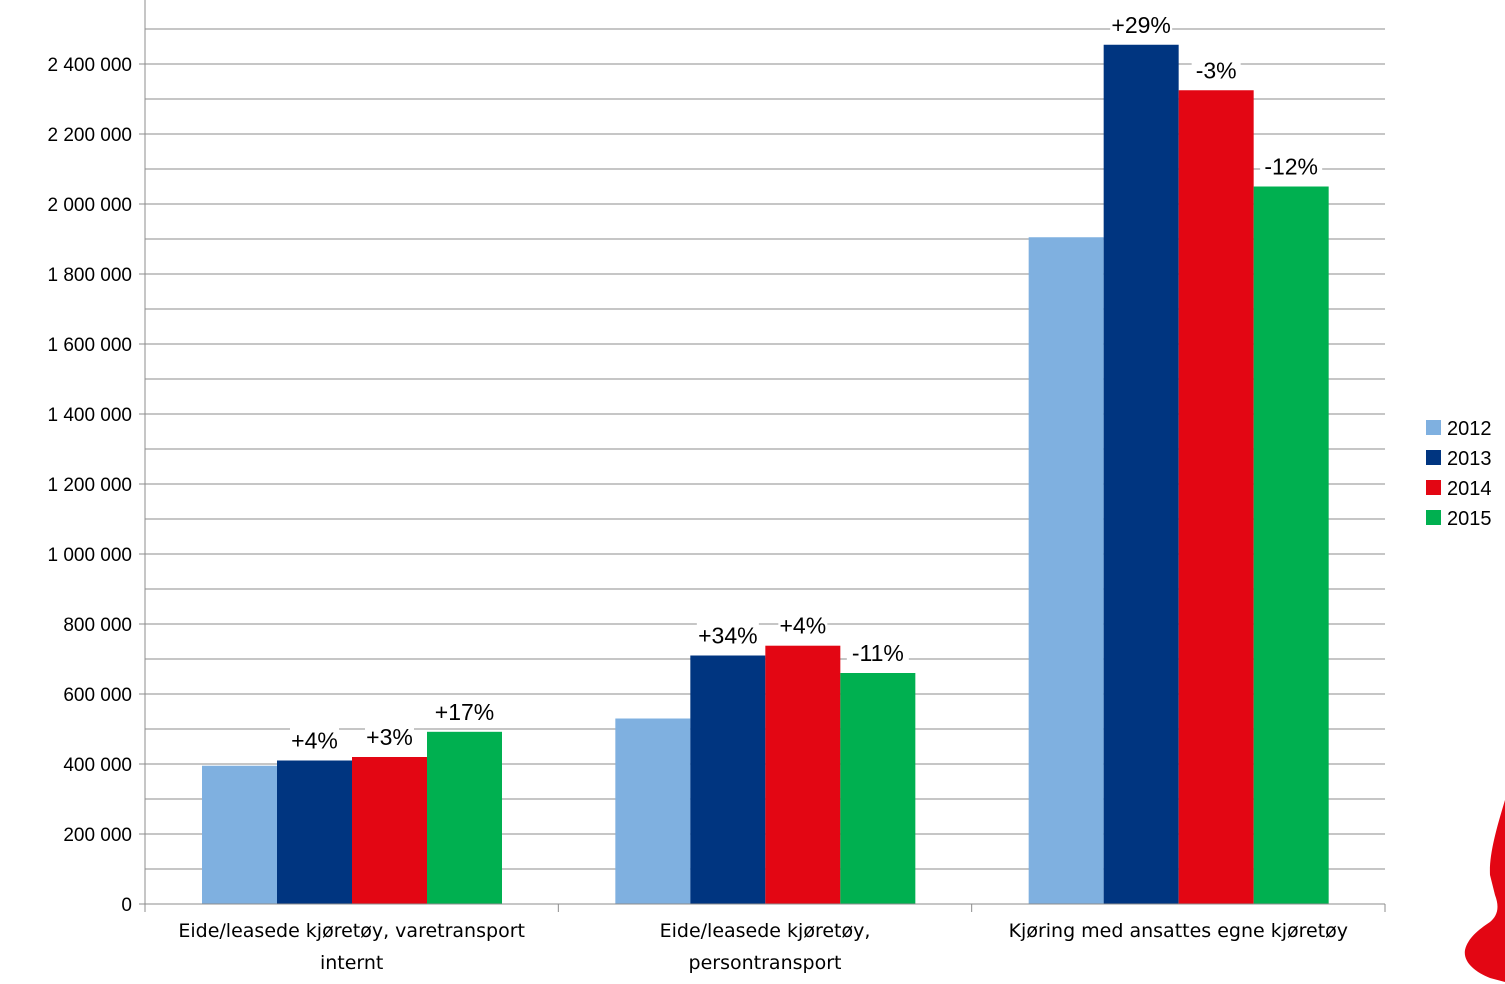 This screenshot has width=1505, height=984. What do you see at coordinates (97, 625) in the screenshot?
I see `y-tick-label: 800 000` at bounding box center [97, 625].